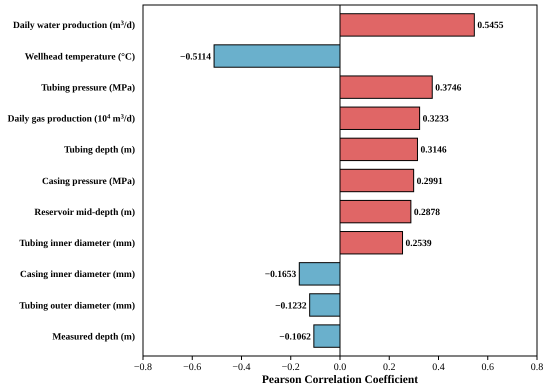 The width and height of the screenshot is (550, 387). I want to click on data-label: −0.5114, so click(196, 57).